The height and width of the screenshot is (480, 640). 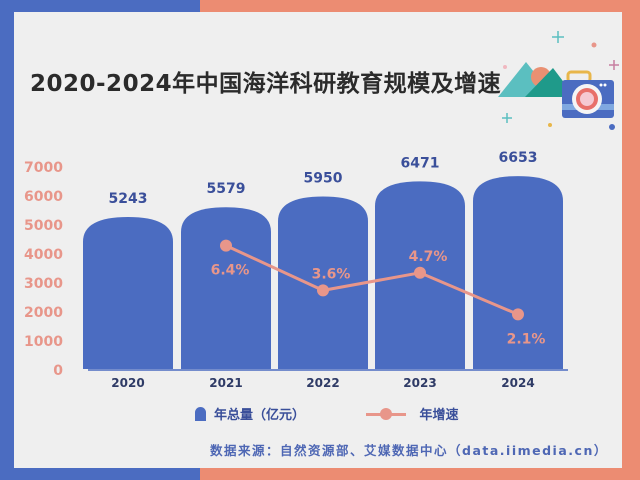 I want to click on legend-bar-swatch-icon, so click(x=200, y=414).